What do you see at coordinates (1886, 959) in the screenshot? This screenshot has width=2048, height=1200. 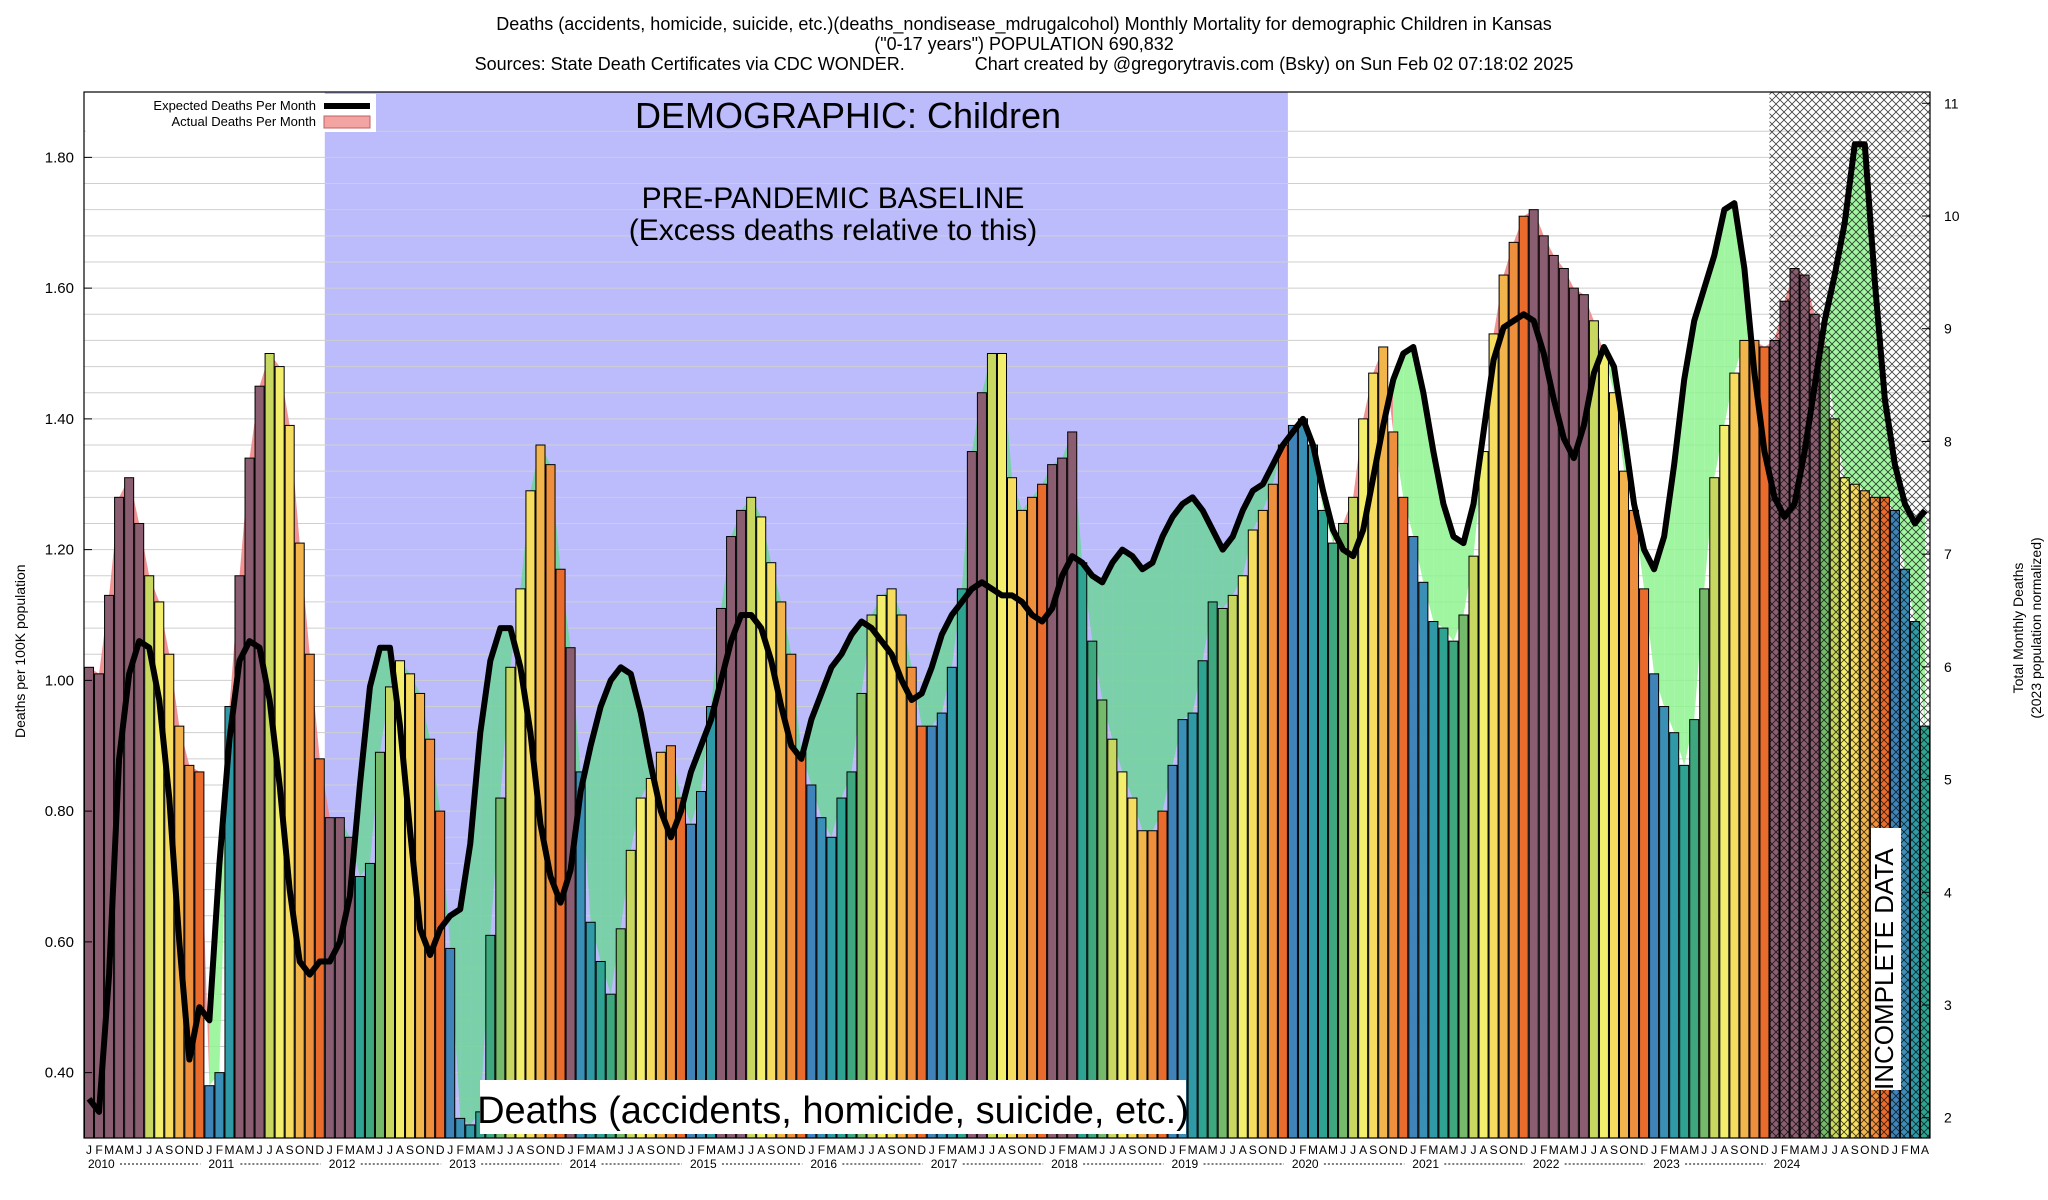 I see `incomplete-label-bg` at bounding box center [1886, 959].